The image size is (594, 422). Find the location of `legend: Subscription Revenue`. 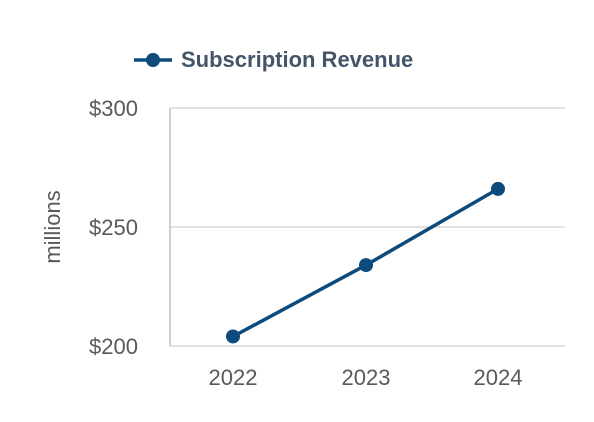

legend: Subscription Revenue is located at coordinates (273, 59).